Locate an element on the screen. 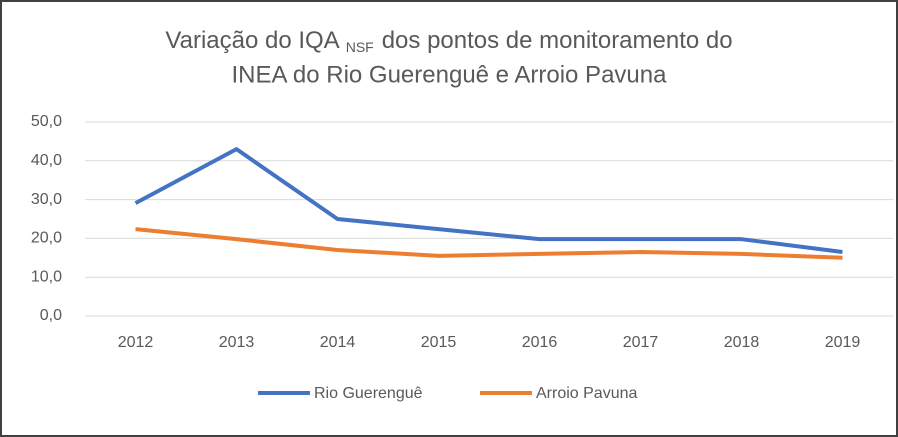 The height and width of the screenshot is (437, 898). title-subscript: NSF is located at coordinates (360, 47).